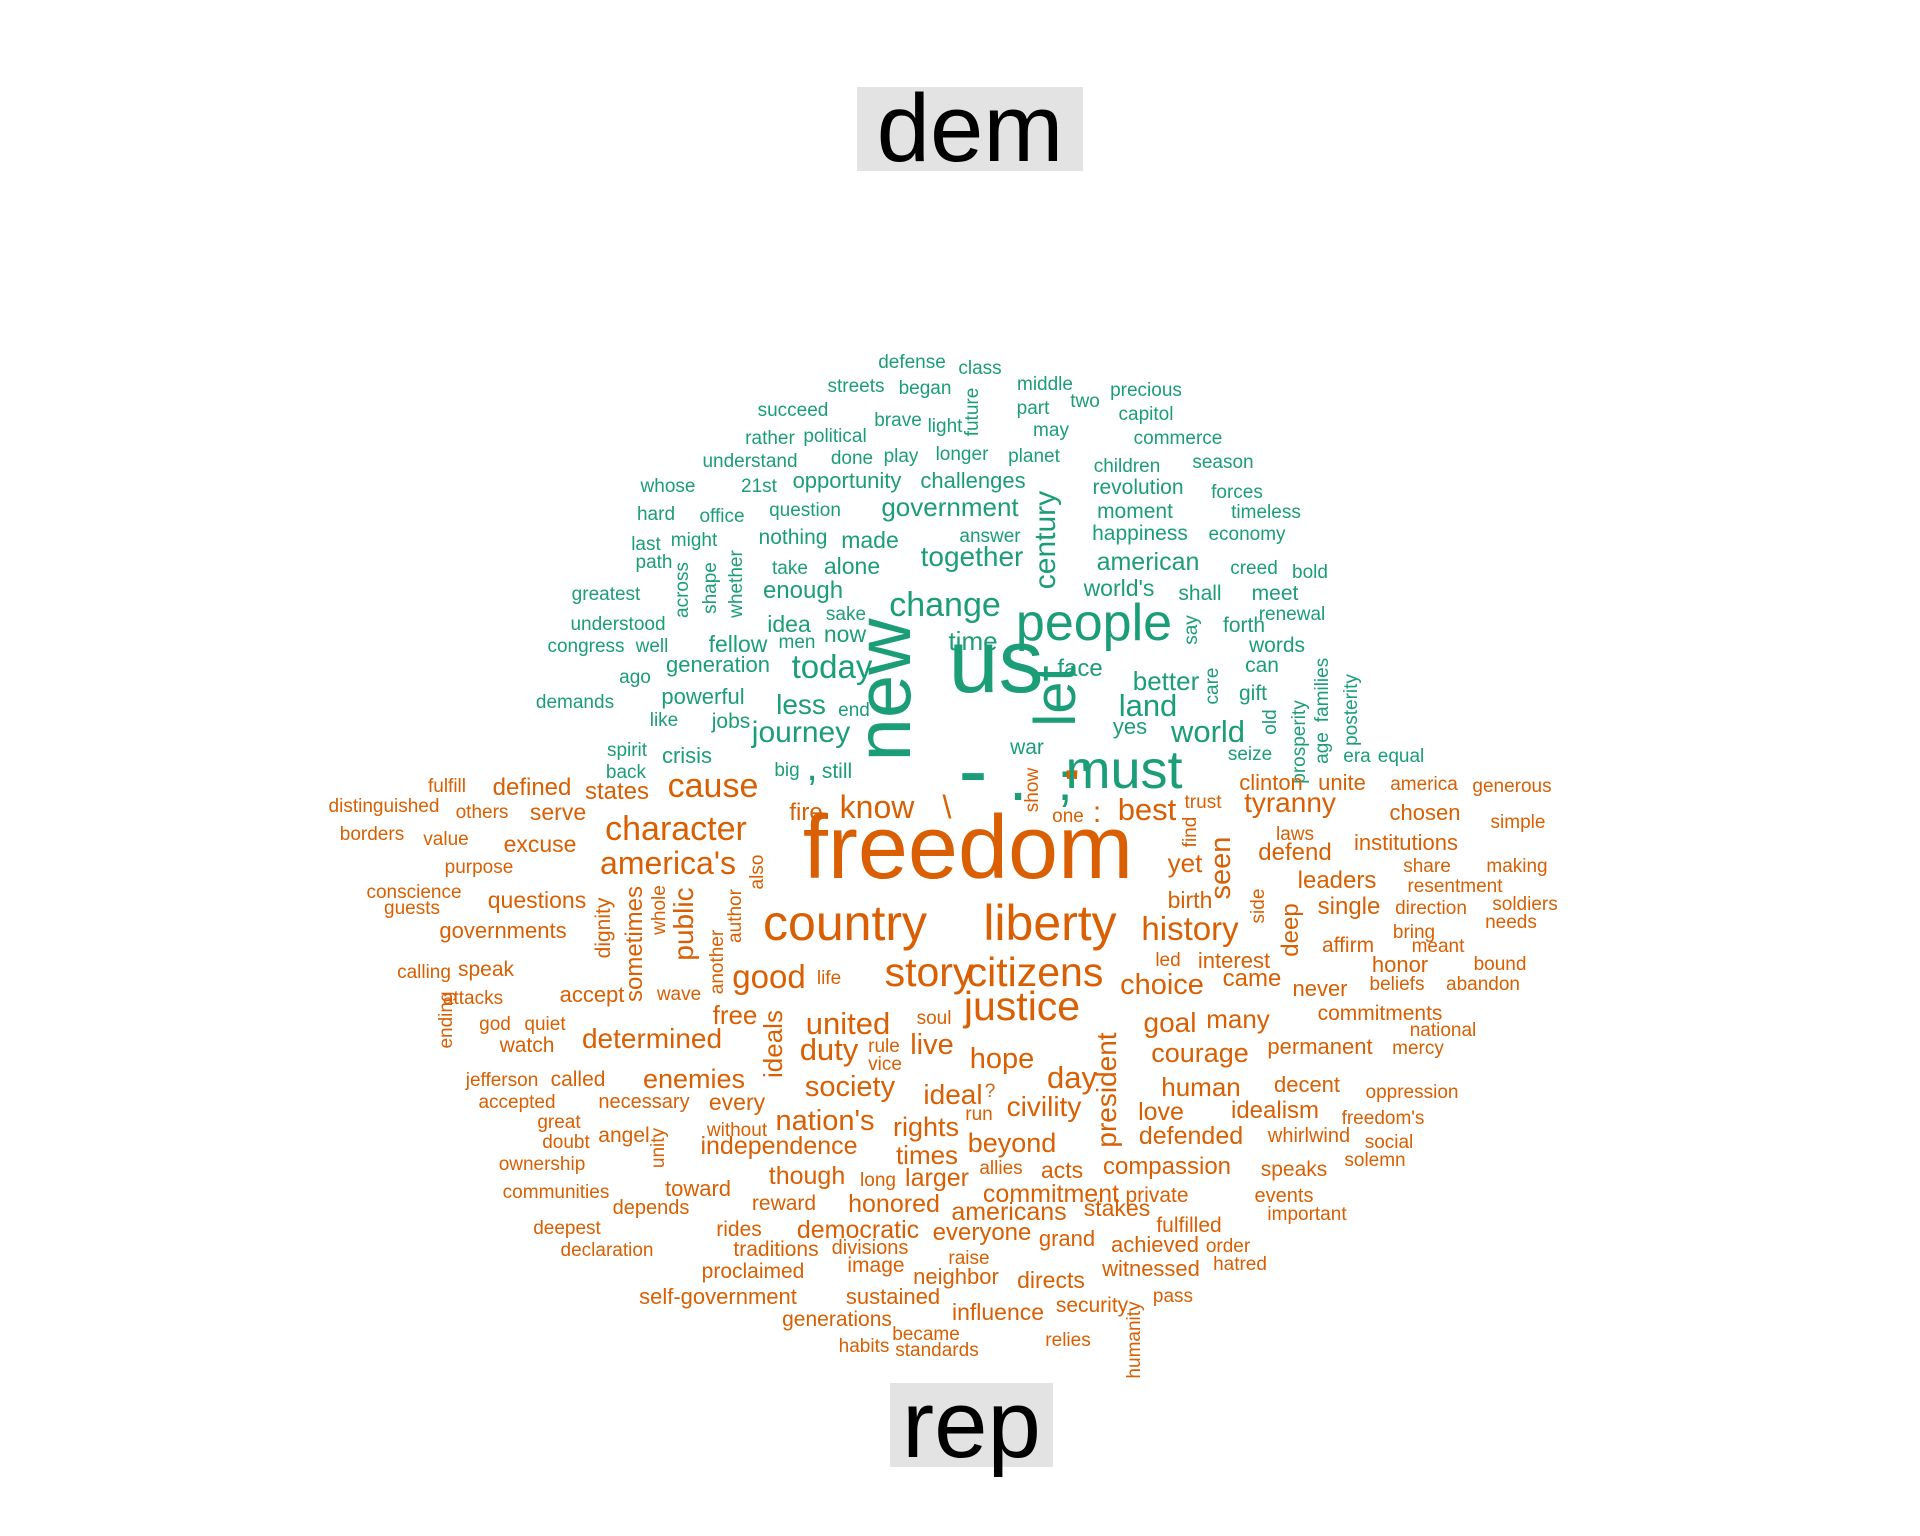 This screenshot has height=1536, width=1920. What do you see at coordinates (912, 362) in the screenshot?
I see `dem-word: defense` at bounding box center [912, 362].